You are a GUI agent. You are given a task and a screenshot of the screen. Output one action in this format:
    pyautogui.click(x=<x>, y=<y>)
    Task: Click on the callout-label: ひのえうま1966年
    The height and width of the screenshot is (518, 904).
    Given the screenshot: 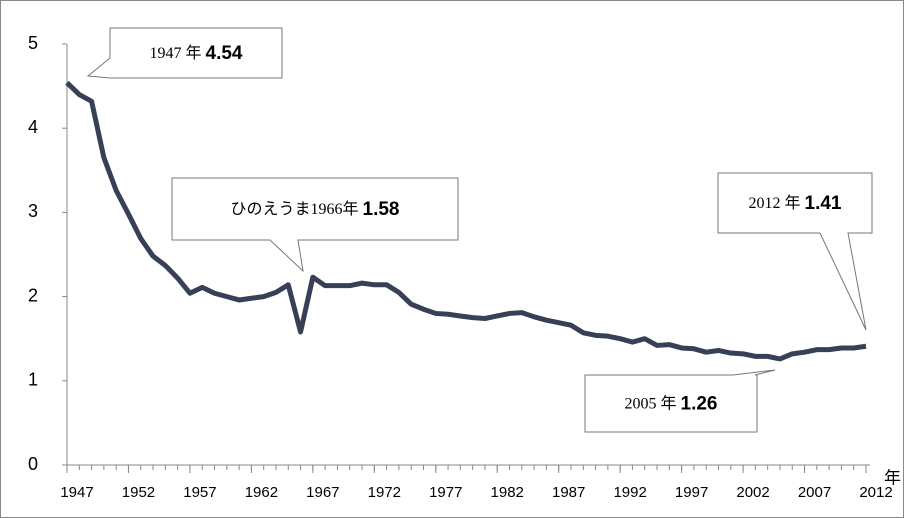 What is the action you would take?
    pyautogui.click(x=295, y=209)
    